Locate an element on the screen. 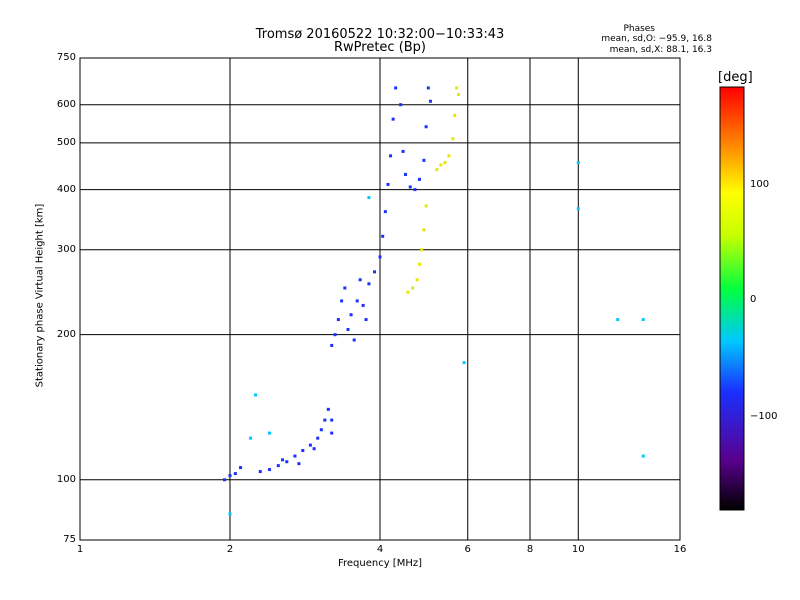  phase-heading: Phases is located at coordinates (639, 29).